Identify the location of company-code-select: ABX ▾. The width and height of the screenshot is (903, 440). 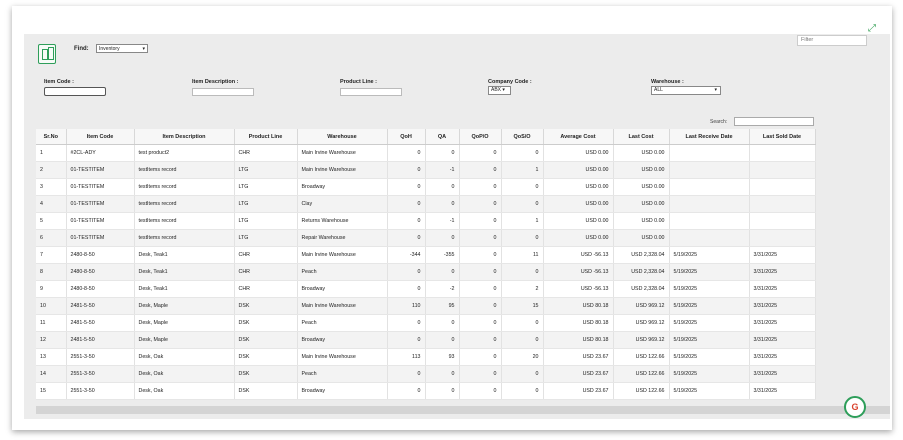
(499, 90).